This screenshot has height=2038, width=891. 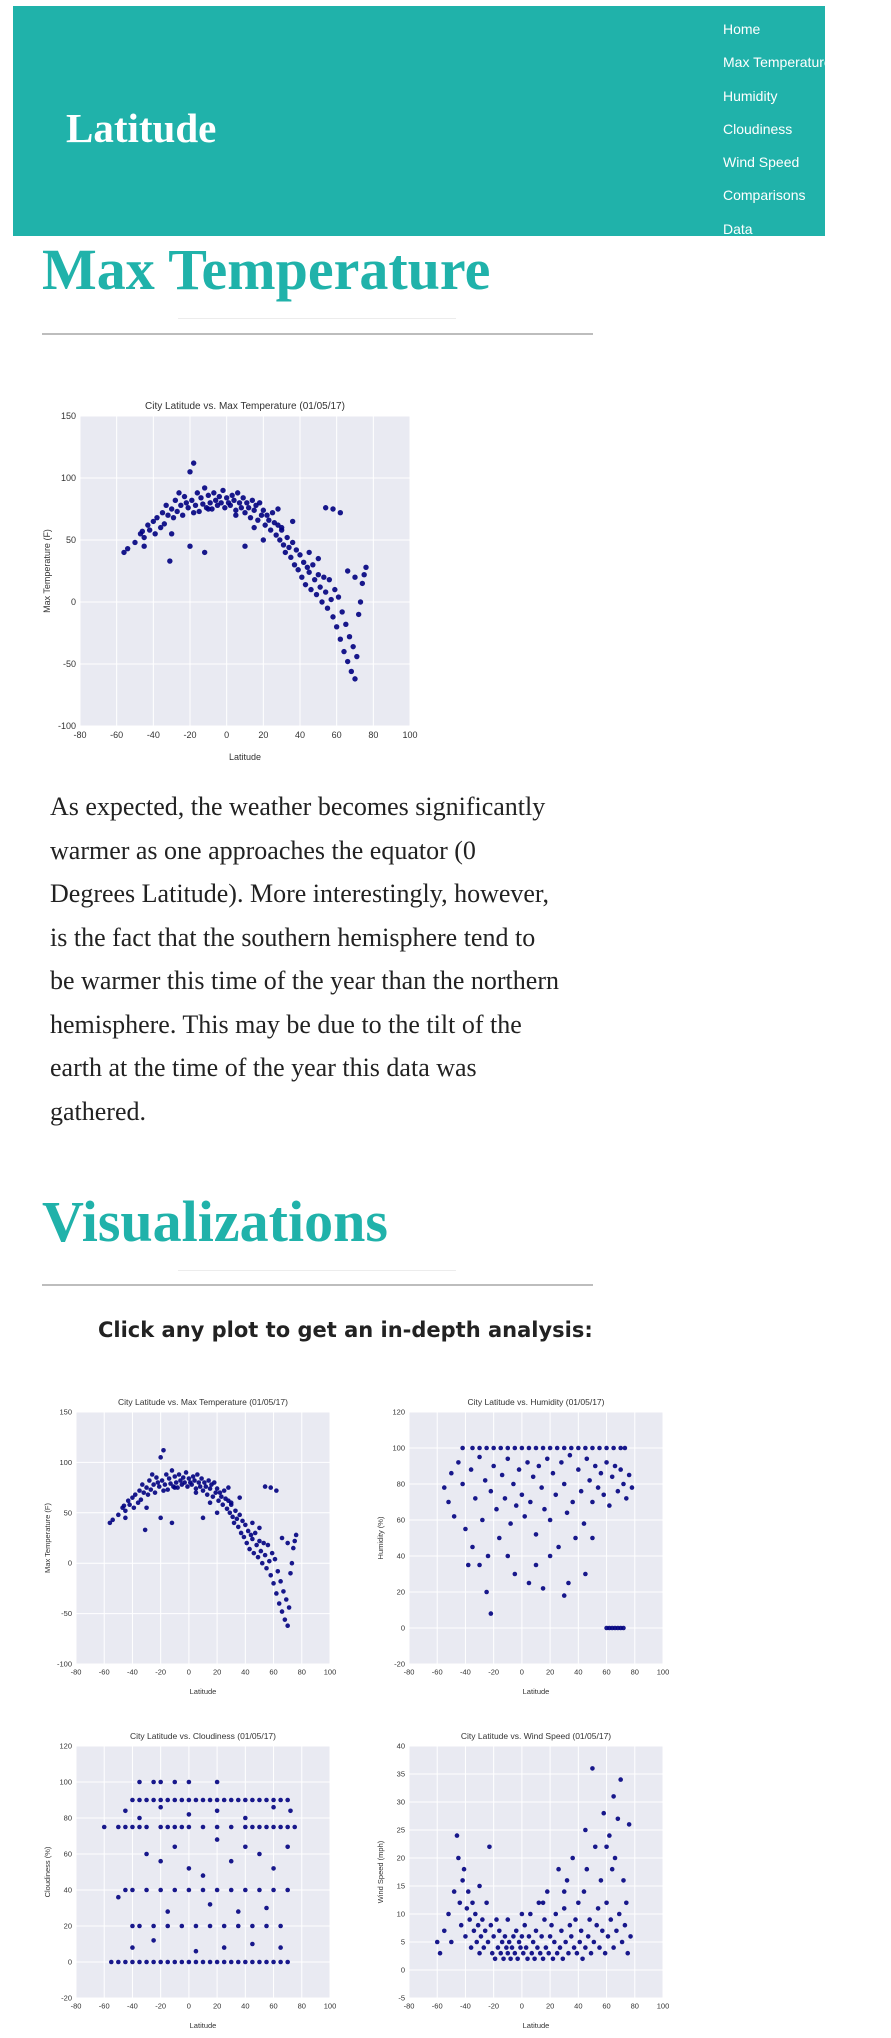 What do you see at coordinates (761, 162) in the screenshot?
I see `nav-item-wind-speed: Wind Speed` at bounding box center [761, 162].